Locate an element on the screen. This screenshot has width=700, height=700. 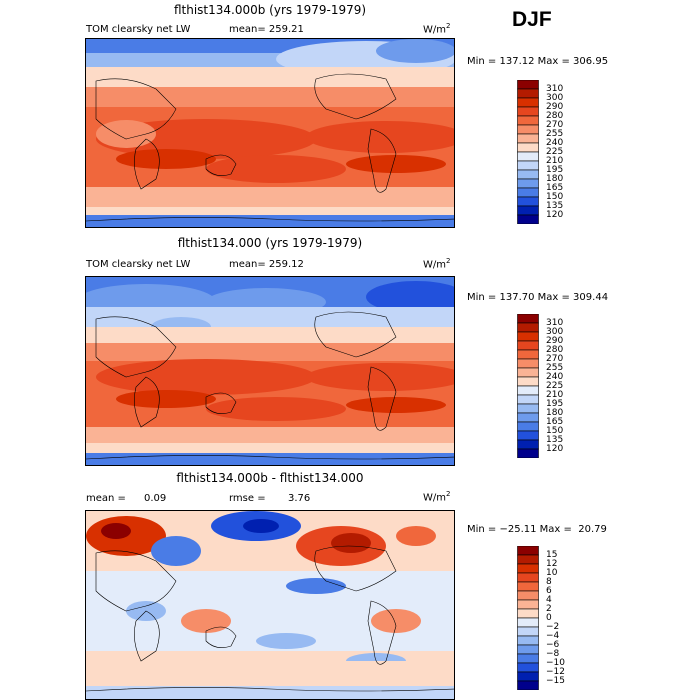
panel2-map-field is located at coordinates (270, 371).